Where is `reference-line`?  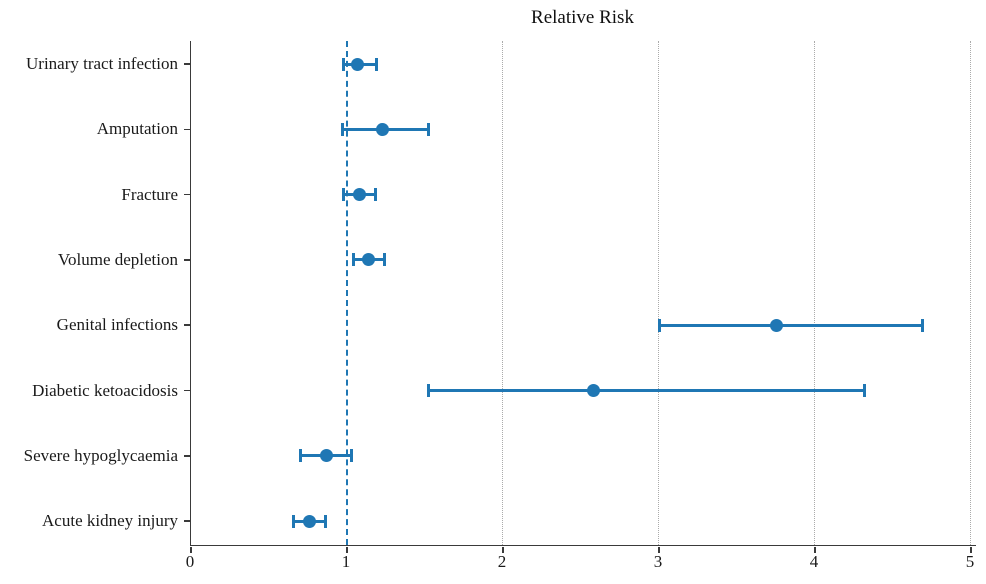
reference-line is located at coordinates (347, 293).